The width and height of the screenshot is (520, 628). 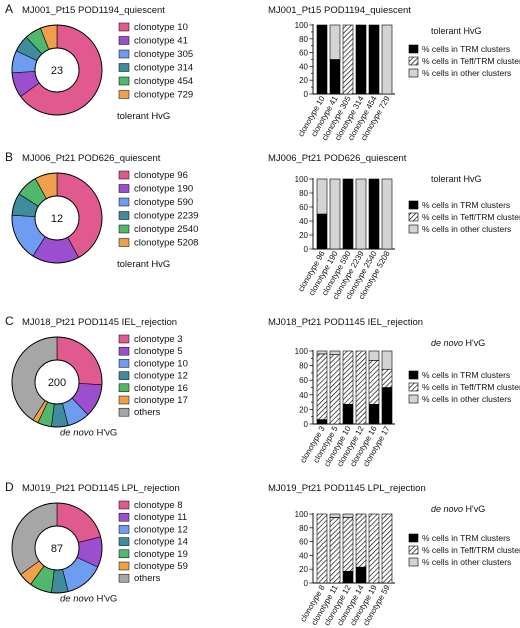 I want to click on legend-label: clonotype 2239, so click(x=166, y=216).